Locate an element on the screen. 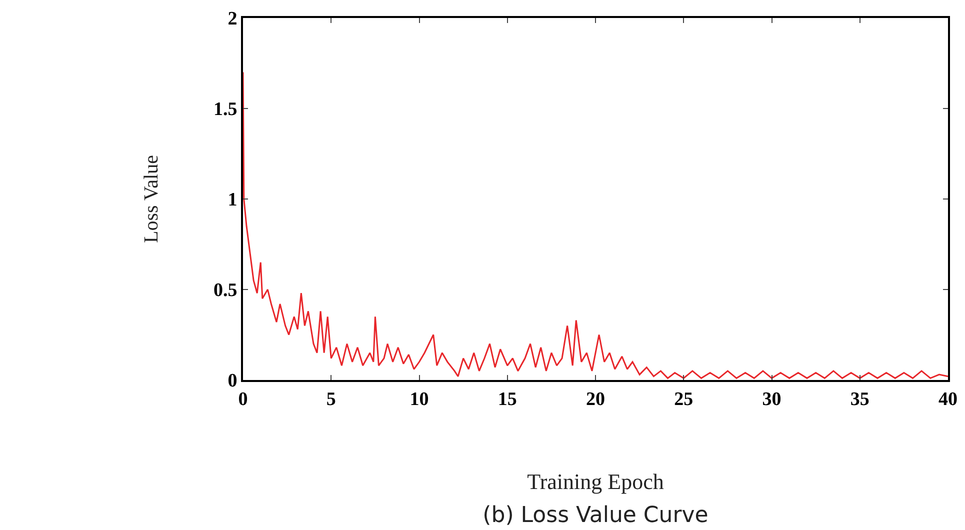 The height and width of the screenshot is (530, 965). x-tick-label: 25 is located at coordinates (684, 399).